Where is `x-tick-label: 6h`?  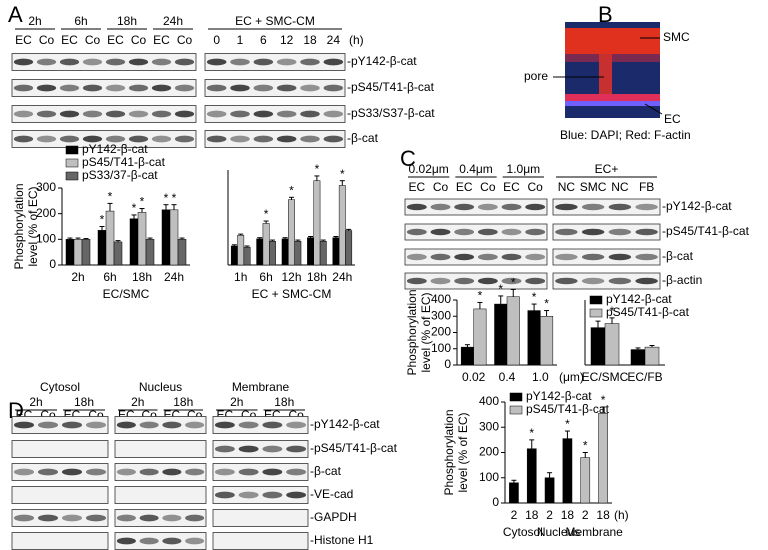 x-tick-label: 6h is located at coordinates (109, 277).